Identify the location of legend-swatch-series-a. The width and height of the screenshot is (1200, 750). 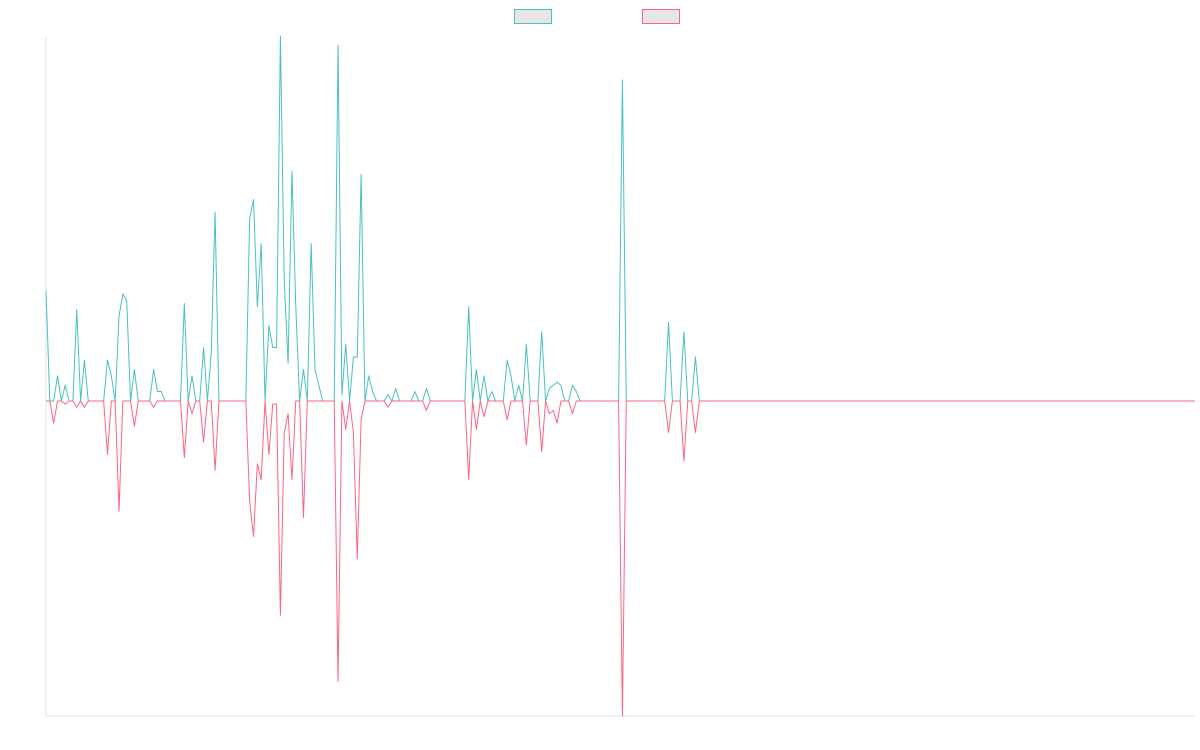
(533, 16).